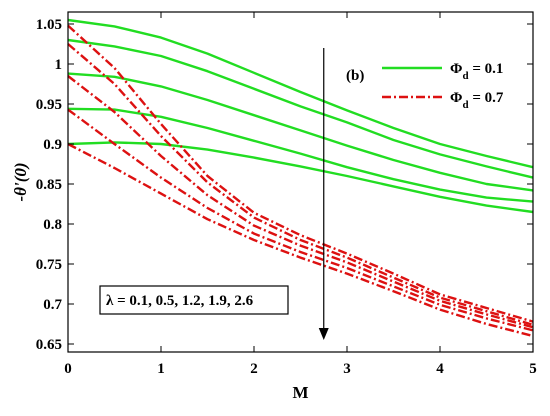 This screenshot has width=550, height=416. I want to click on x-tick-label: 4, so click(440, 369).